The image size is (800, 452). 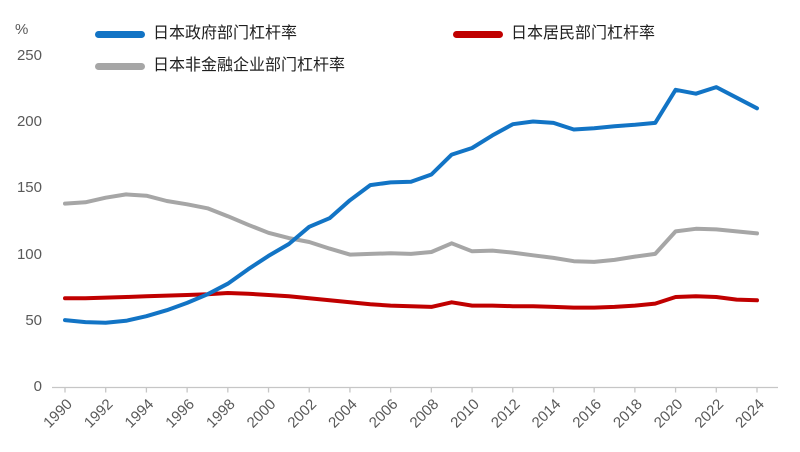 I want to click on y-tick-label-200: 200, so click(x=29, y=122).